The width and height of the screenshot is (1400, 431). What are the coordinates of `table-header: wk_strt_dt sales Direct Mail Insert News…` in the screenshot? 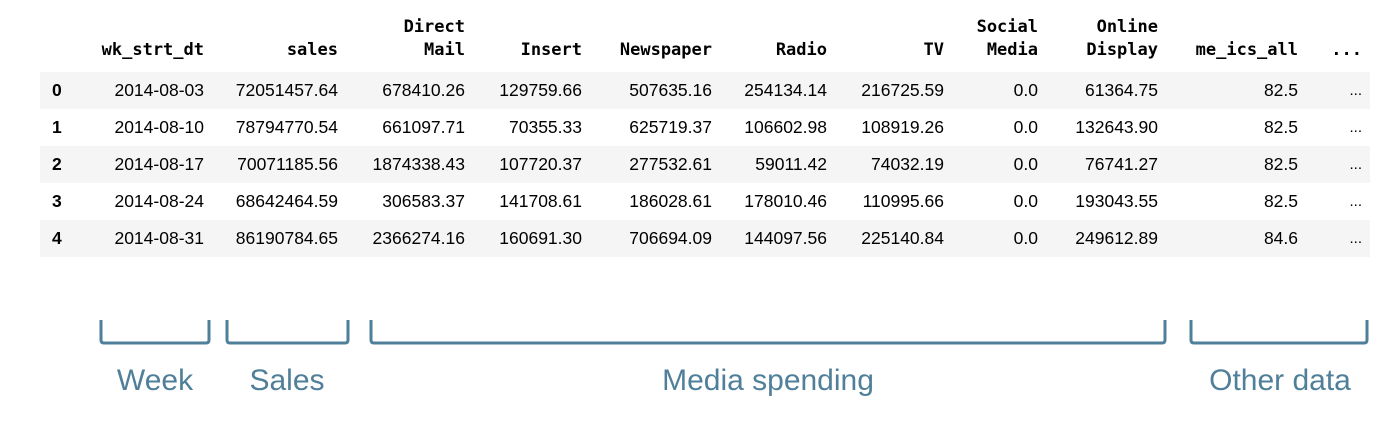 It's located at (705, 42).